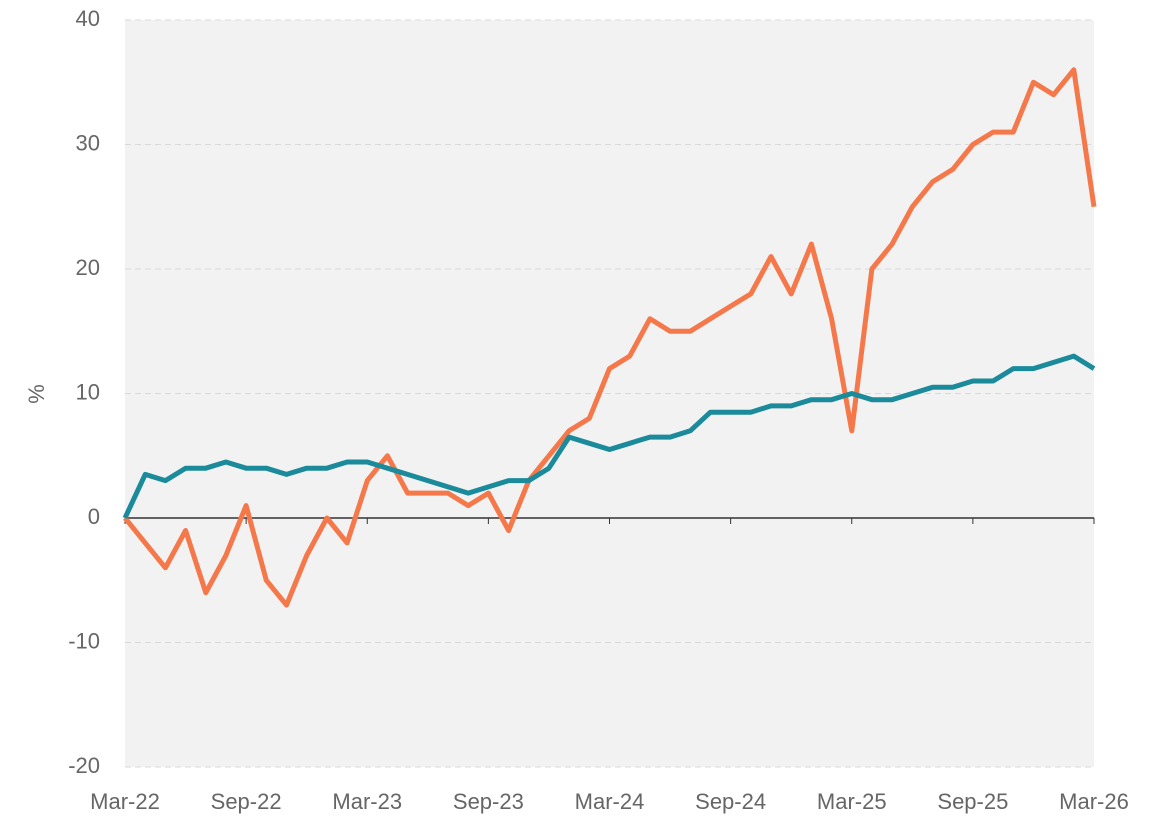 The image size is (1166, 821). Describe the element at coordinates (246, 801) in the screenshot. I see `x-tick-label: Sep-22` at that location.